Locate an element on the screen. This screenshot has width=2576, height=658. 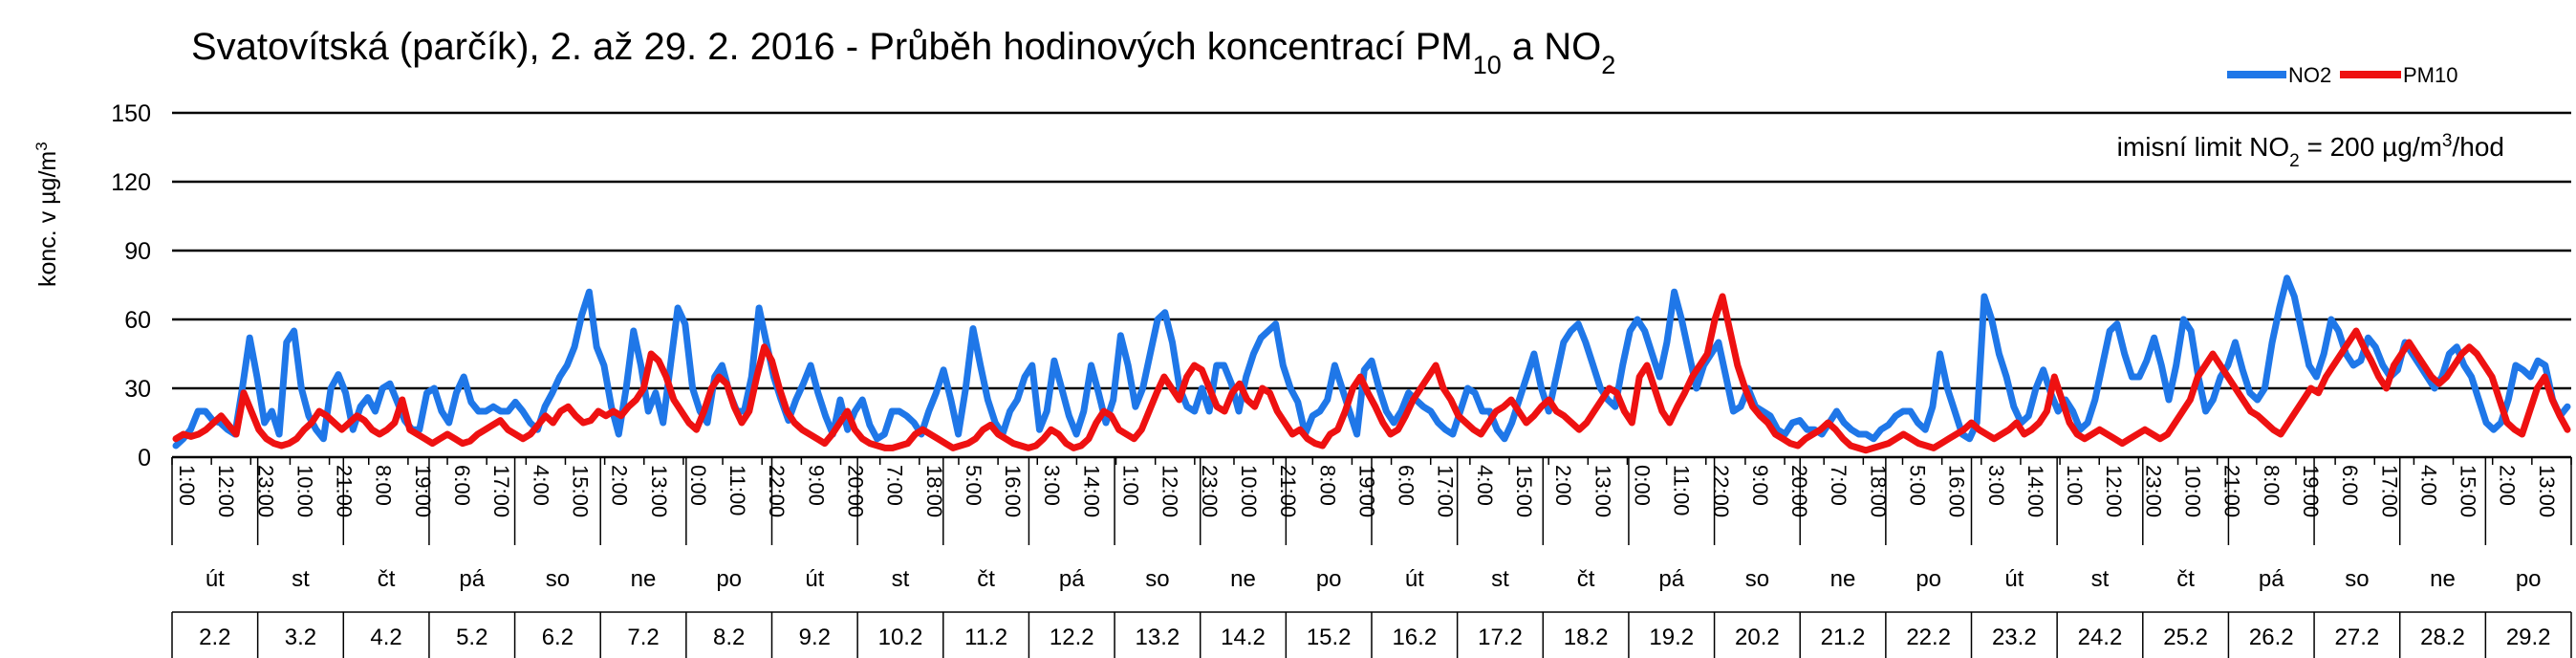
date-label: 26.2 is located at coordinates (2271, 637).